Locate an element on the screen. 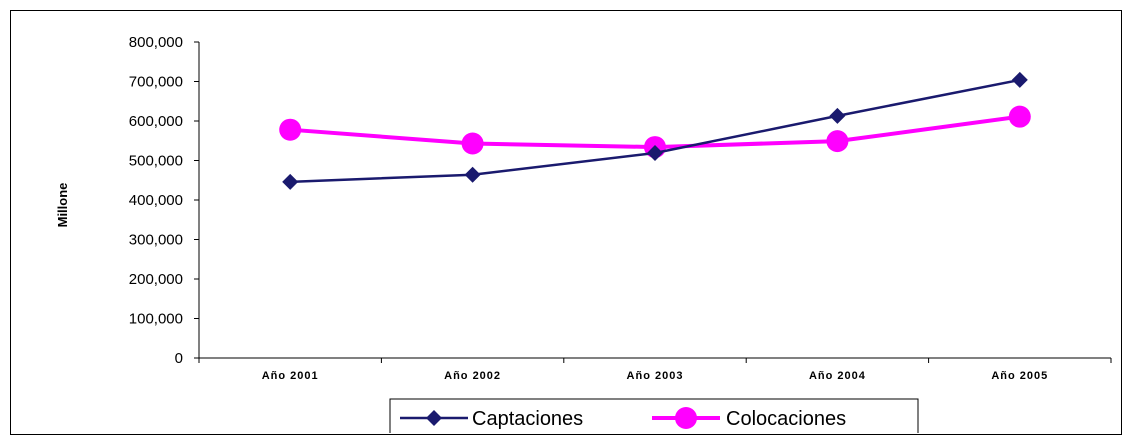 This screenshot has width=1125, height=435. y-tick-label: 0 is located at coordinates (179, 358).